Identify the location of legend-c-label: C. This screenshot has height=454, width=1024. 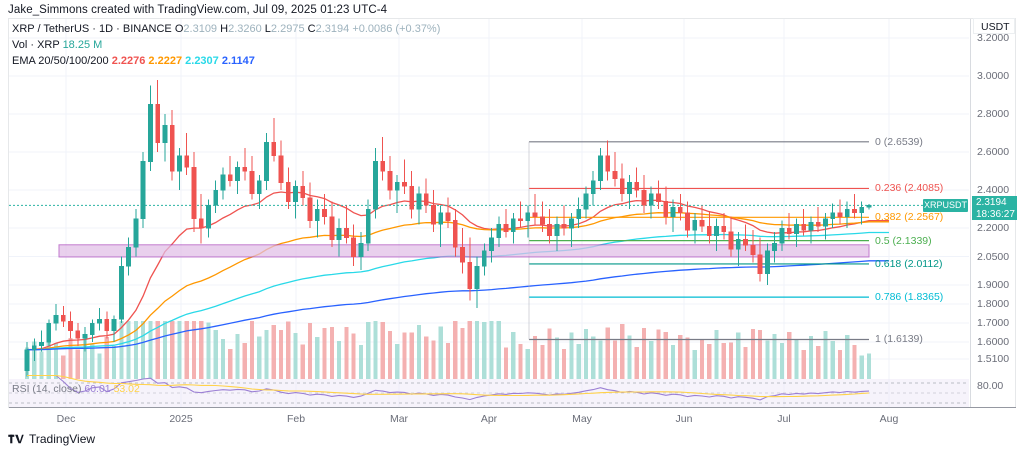
(311, 29).